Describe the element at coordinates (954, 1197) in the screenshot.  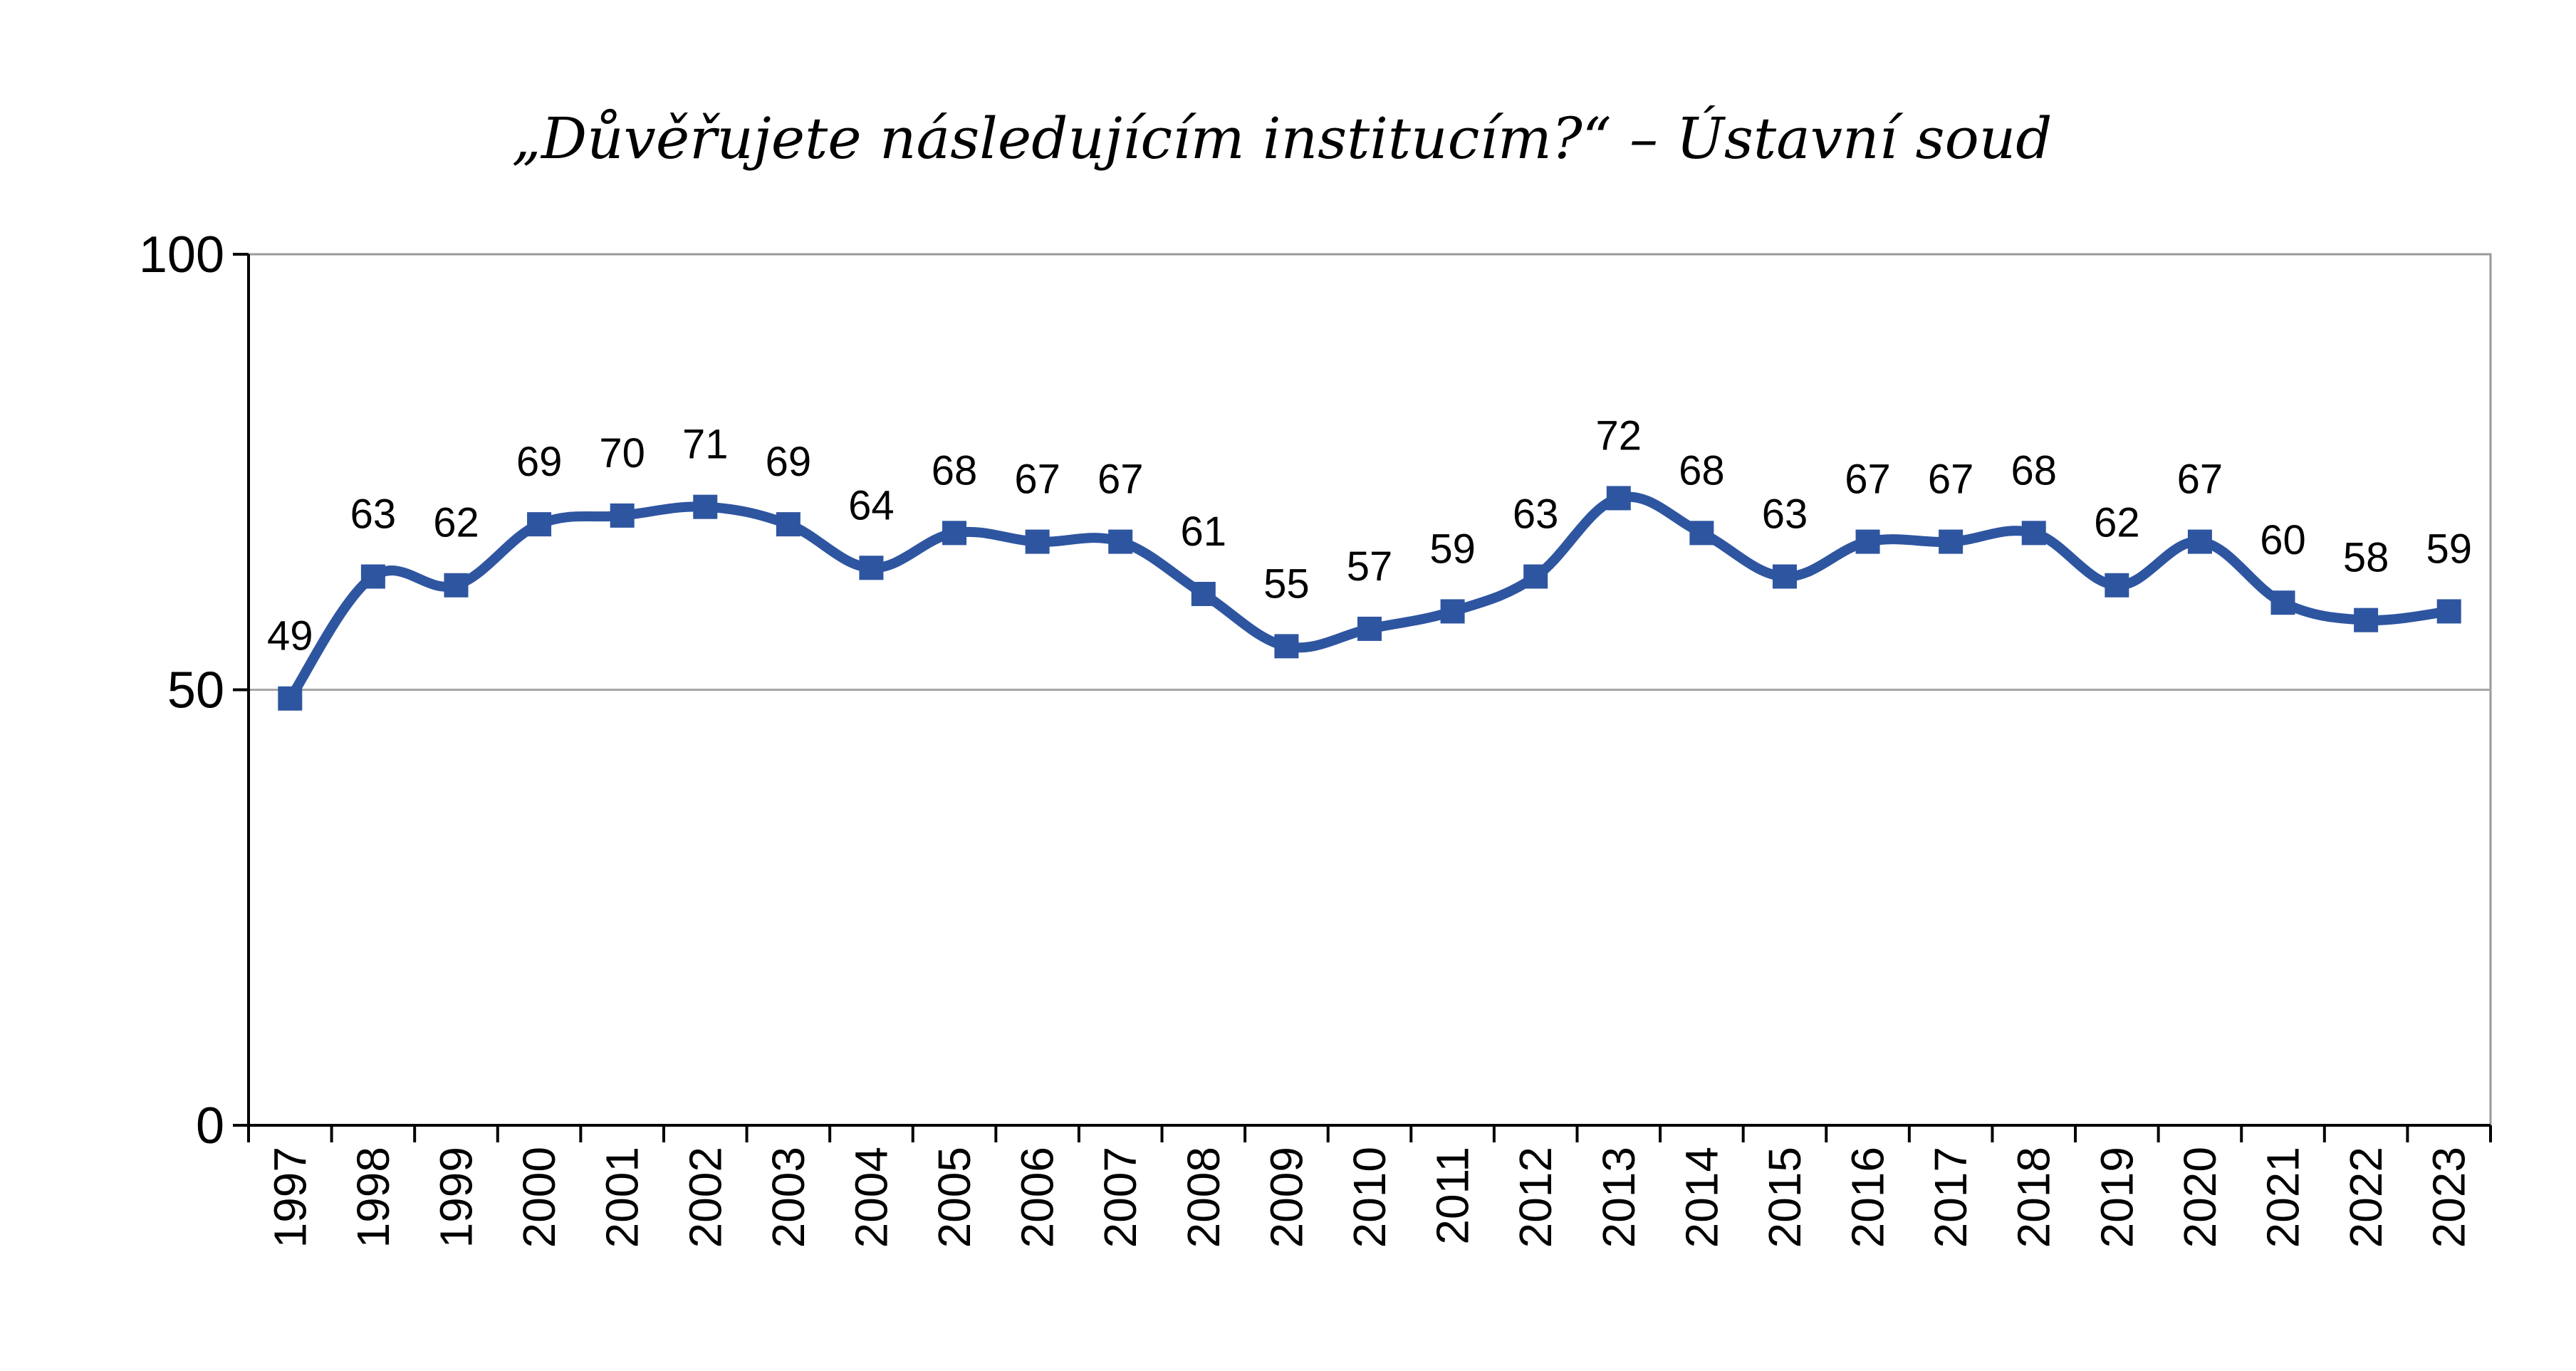
I see `x-tick-label-2005: 2005` at that location.